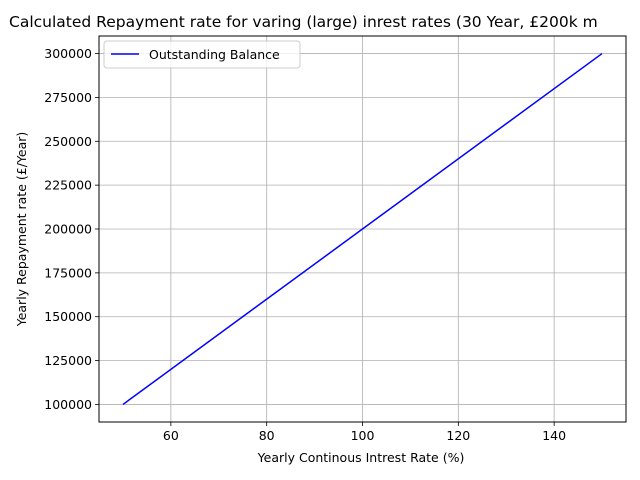 This screenshot has width=640, height=480. I want to click on legend-frame, so click(202, 54).